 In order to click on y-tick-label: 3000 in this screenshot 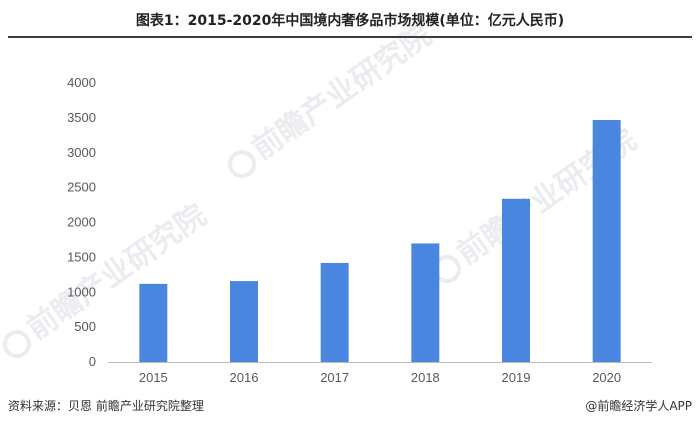, I will do `click(81, 152)`.